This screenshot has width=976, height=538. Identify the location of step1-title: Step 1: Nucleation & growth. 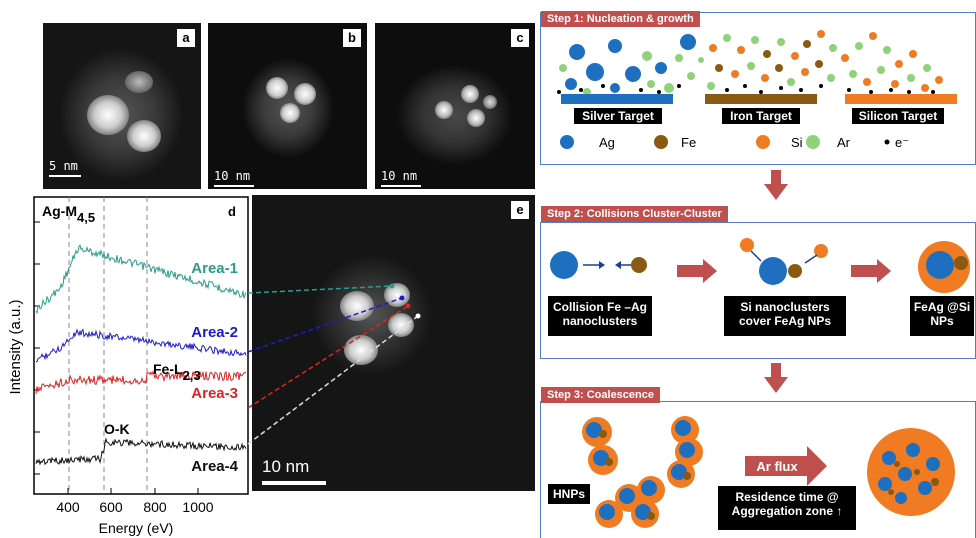
(620, 19).